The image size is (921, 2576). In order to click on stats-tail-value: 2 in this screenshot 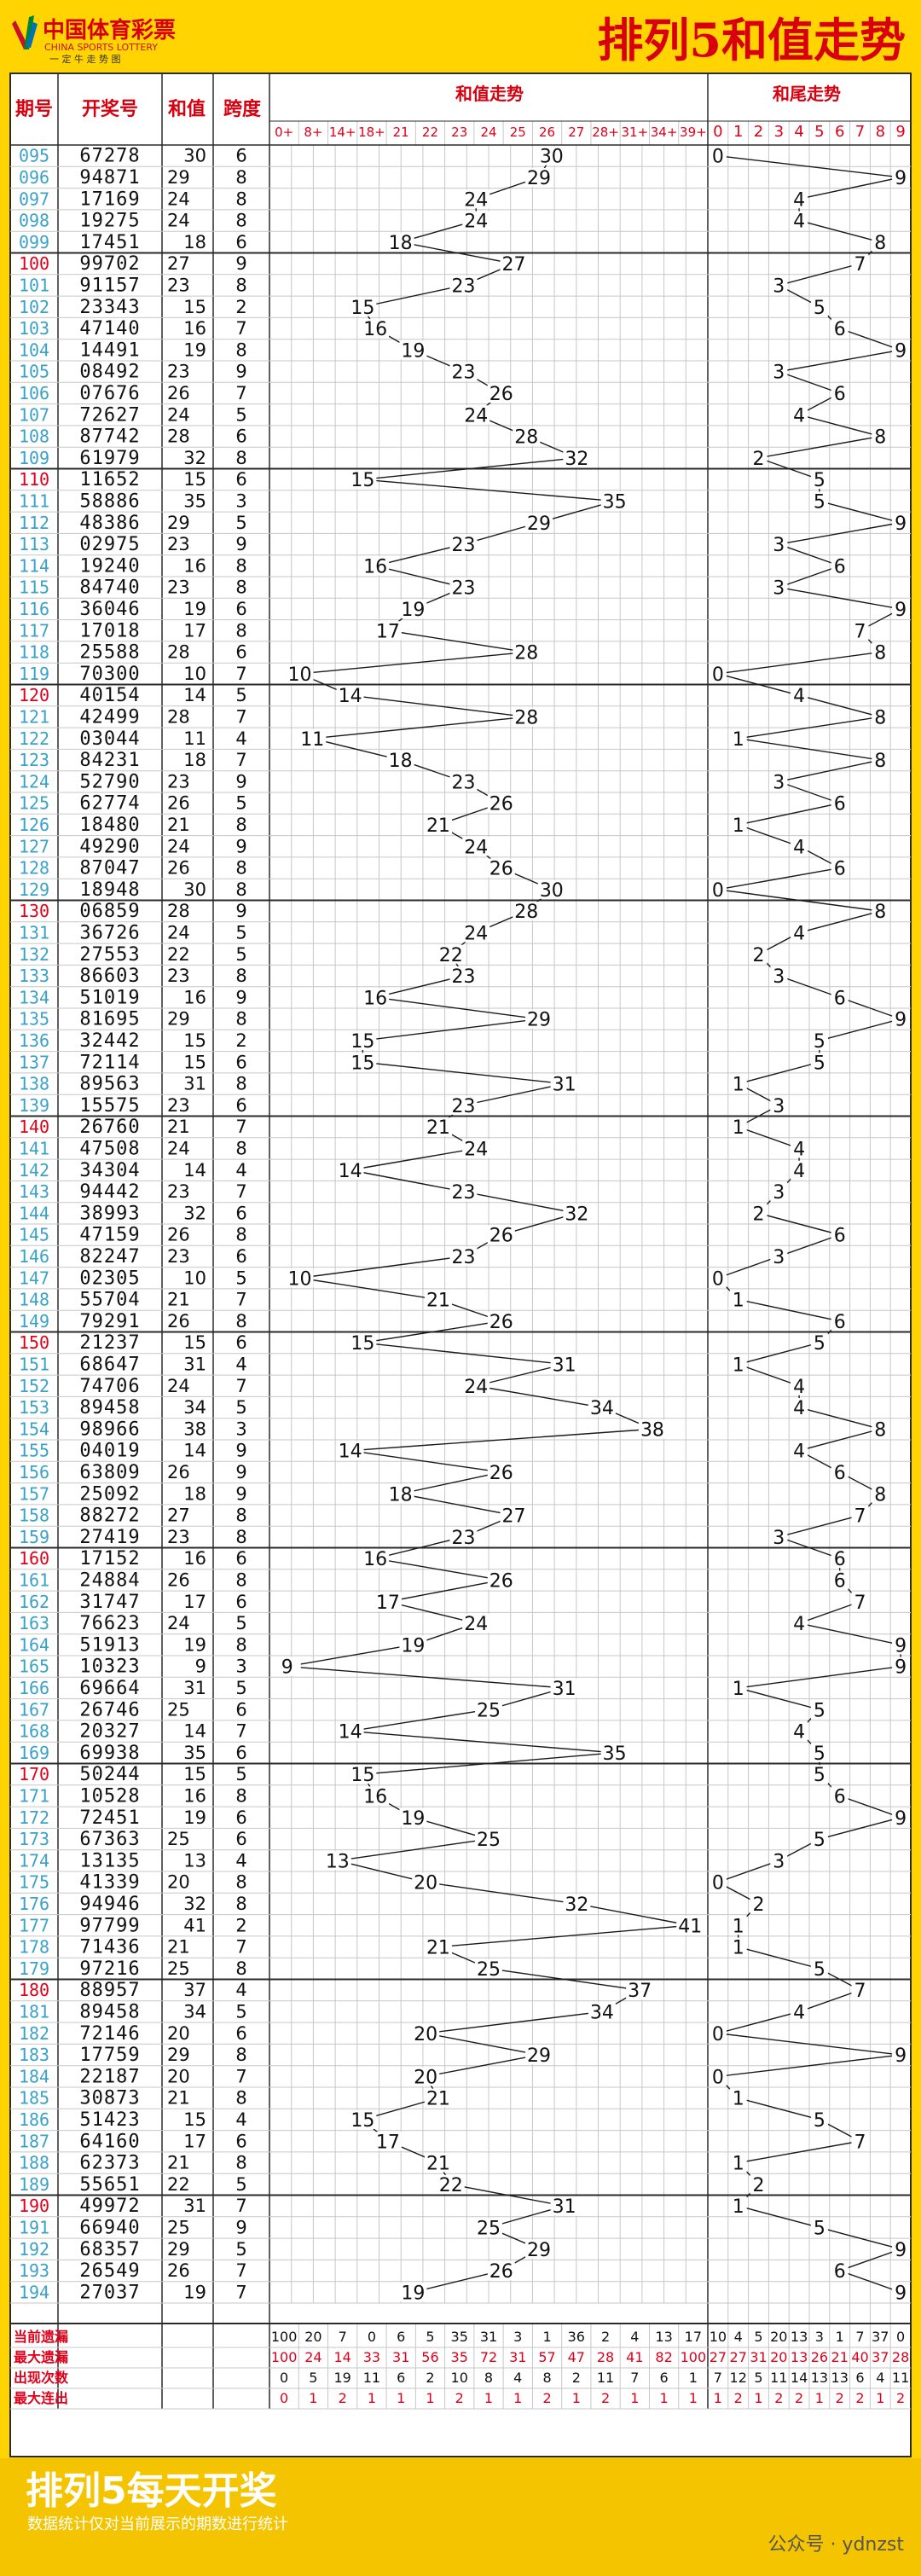, I will do `click(840, 2398)`.